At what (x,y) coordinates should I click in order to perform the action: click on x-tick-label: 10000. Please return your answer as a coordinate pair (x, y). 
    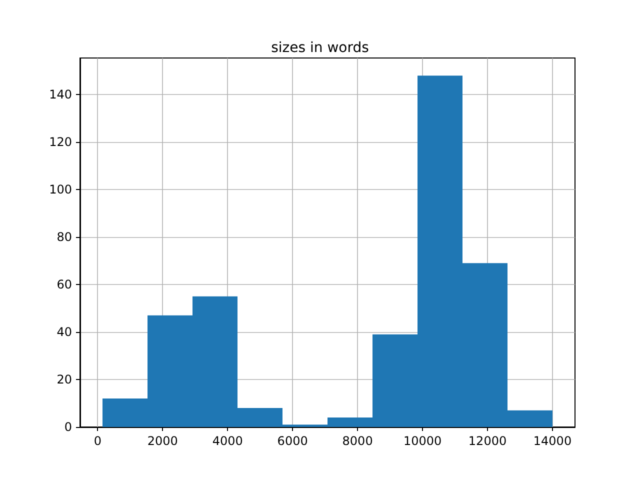
    Looking at the image, I should click on (422, 441).